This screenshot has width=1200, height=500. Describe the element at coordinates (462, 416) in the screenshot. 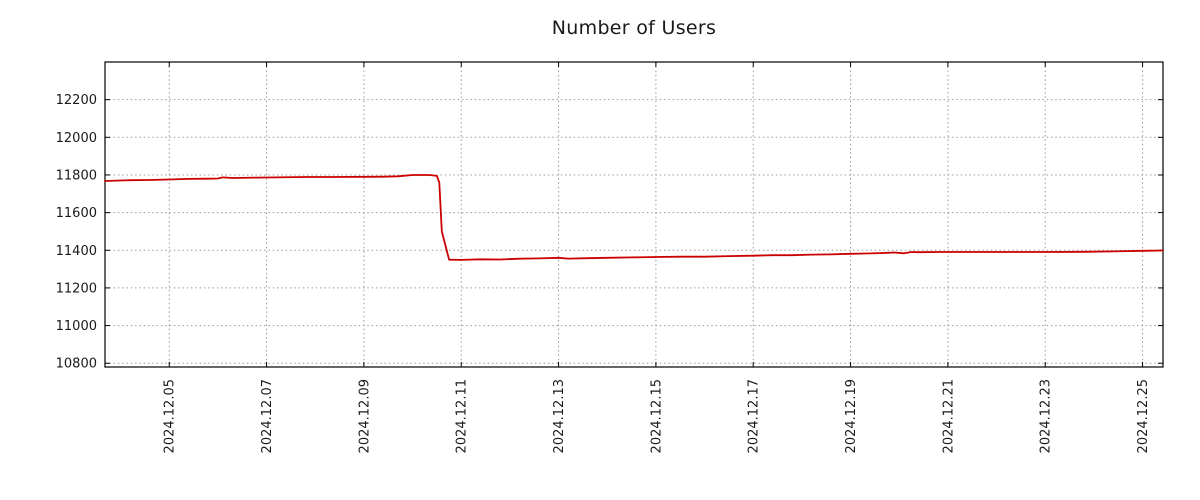

I see `x-tick-label: 2024.12.11` at that location.